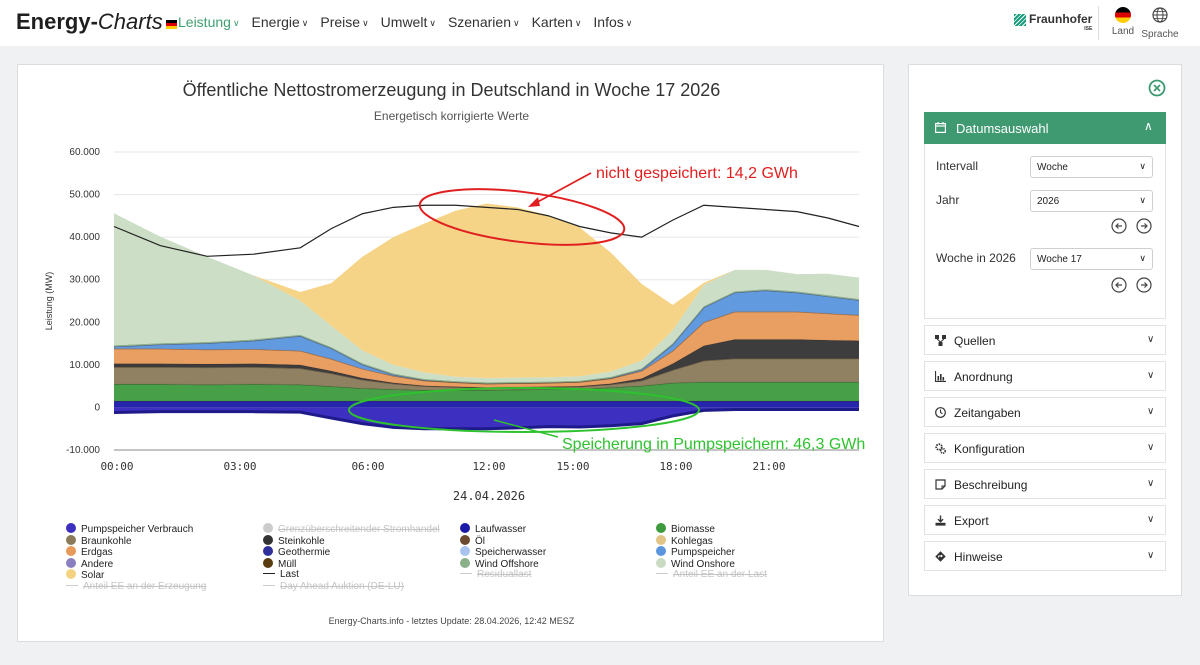 The image size is (1200, 665). What do you see at coordinates (486, 374) in the screenshot?
I see `area-braunkohle` at bounding box center [486, 374].